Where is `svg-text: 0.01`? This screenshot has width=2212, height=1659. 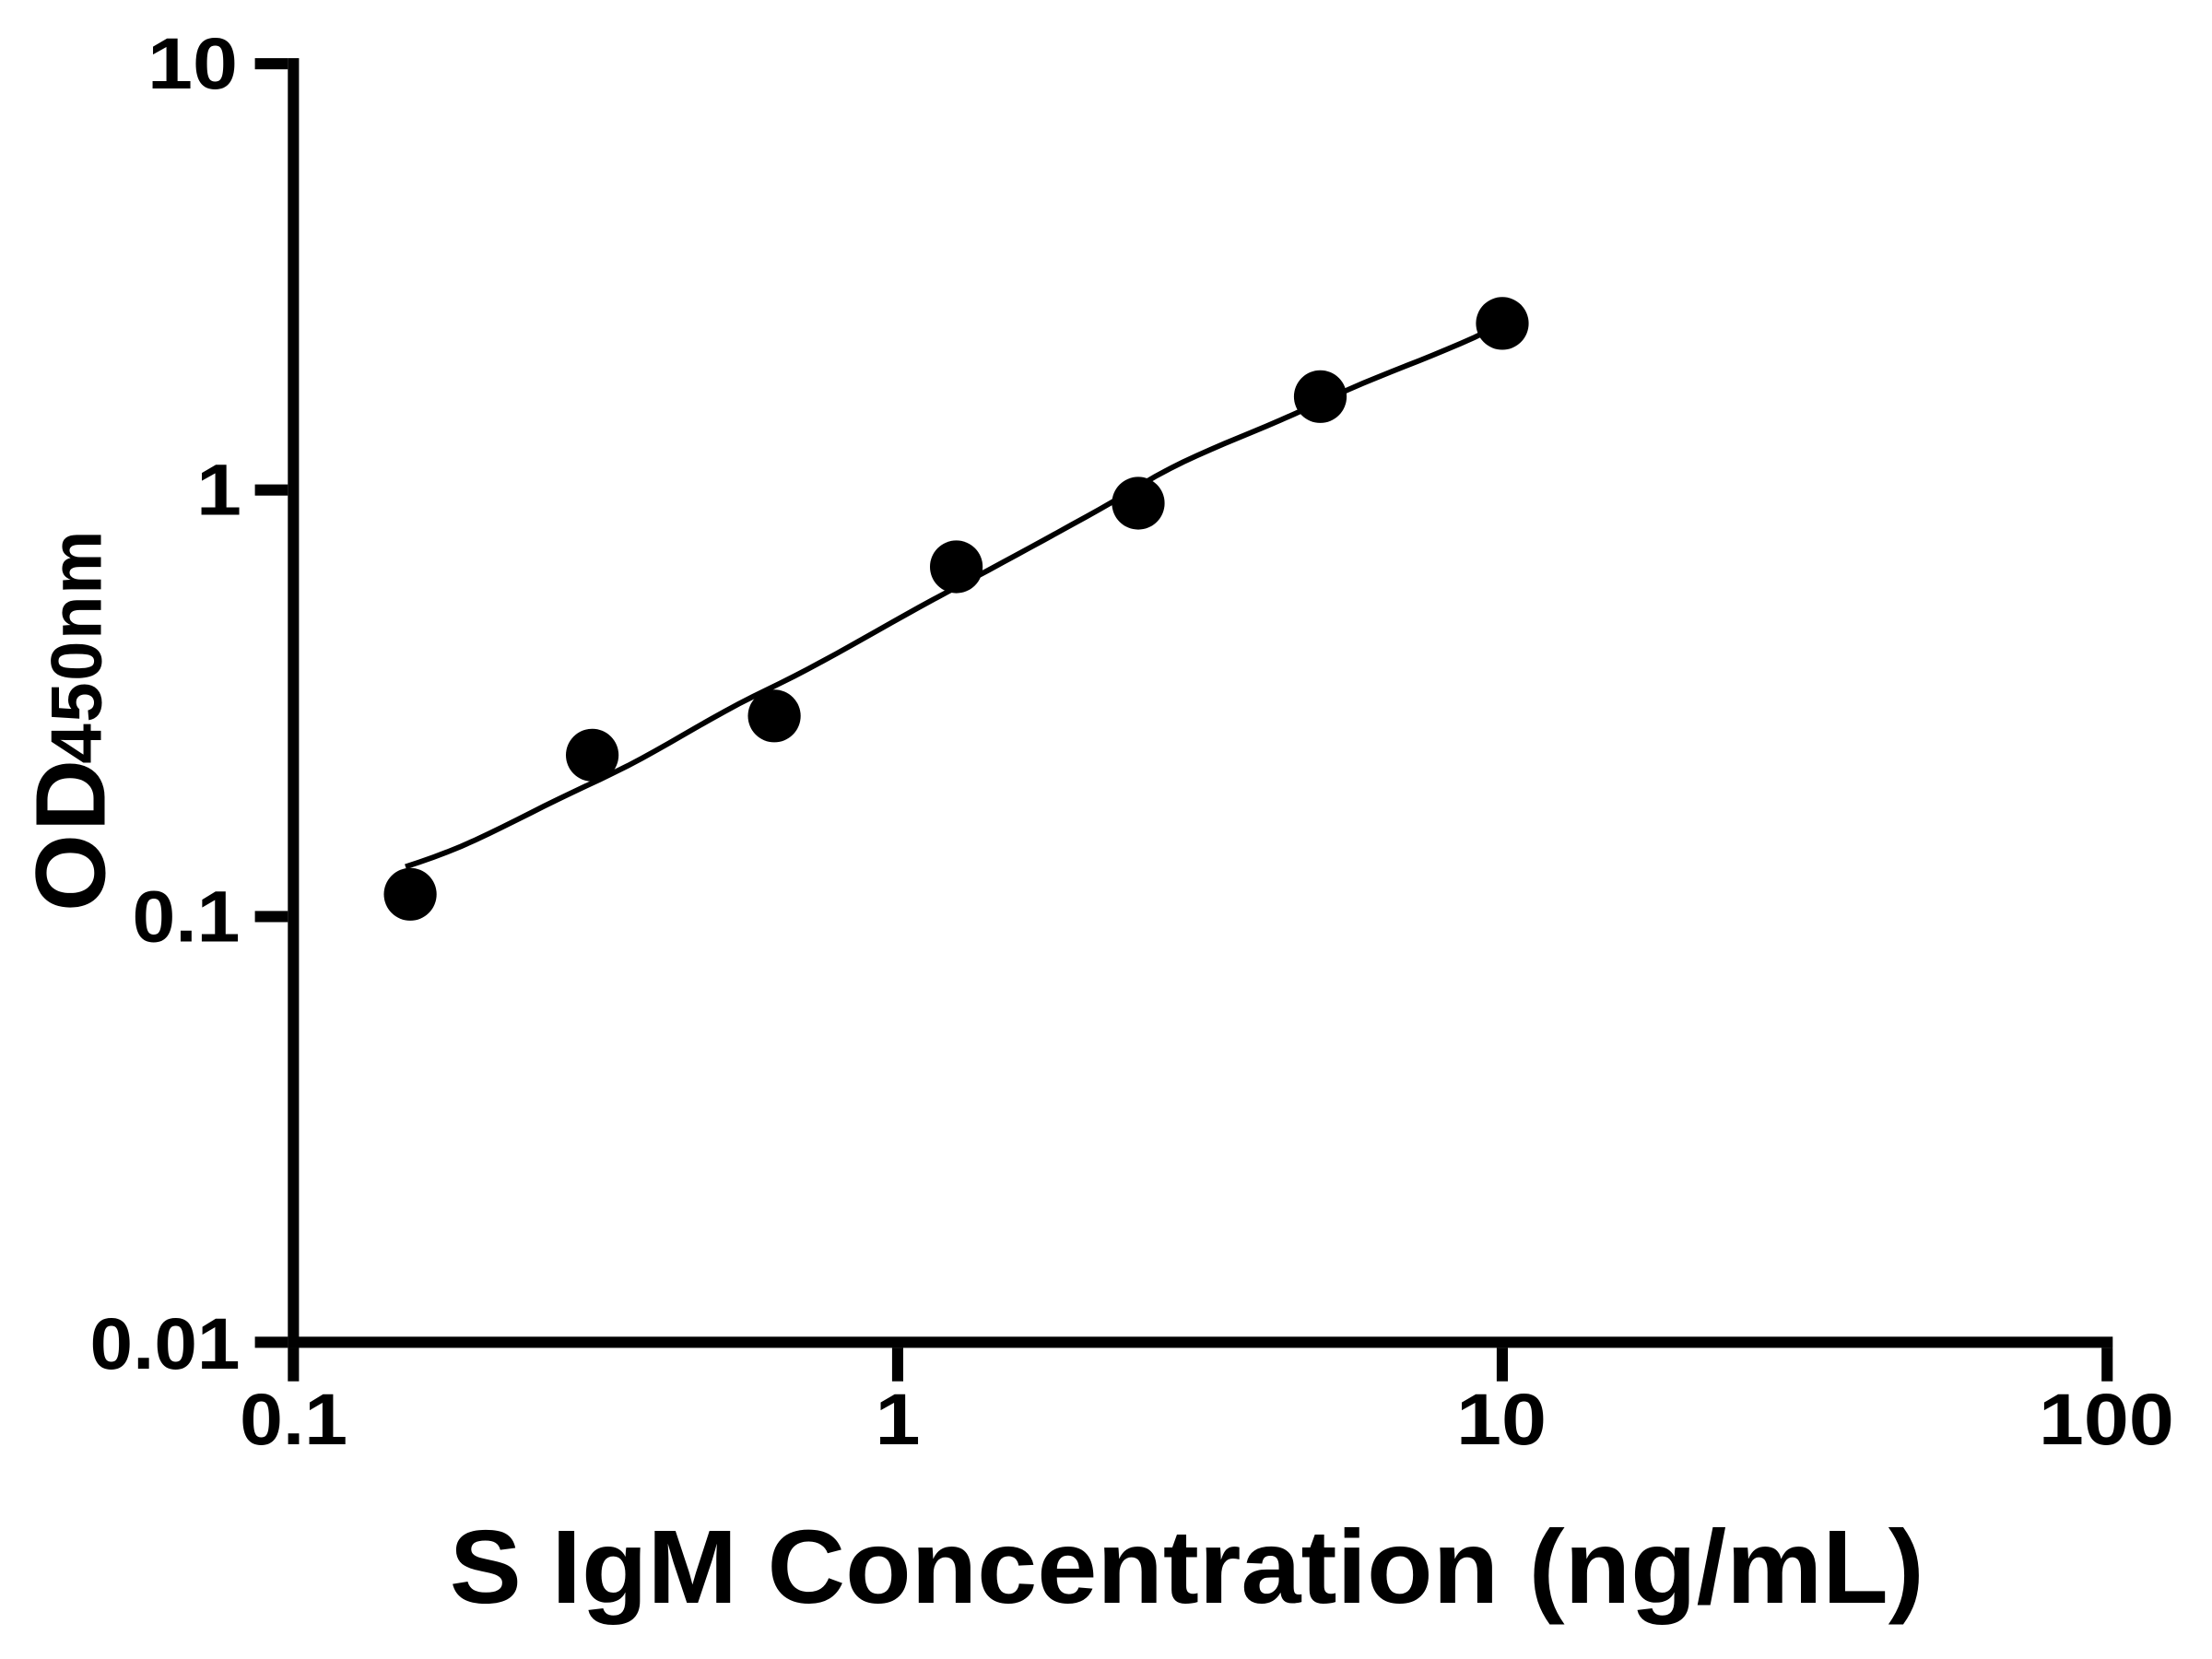
svg-text: 0.01 is located at coordinates (165, 1343).